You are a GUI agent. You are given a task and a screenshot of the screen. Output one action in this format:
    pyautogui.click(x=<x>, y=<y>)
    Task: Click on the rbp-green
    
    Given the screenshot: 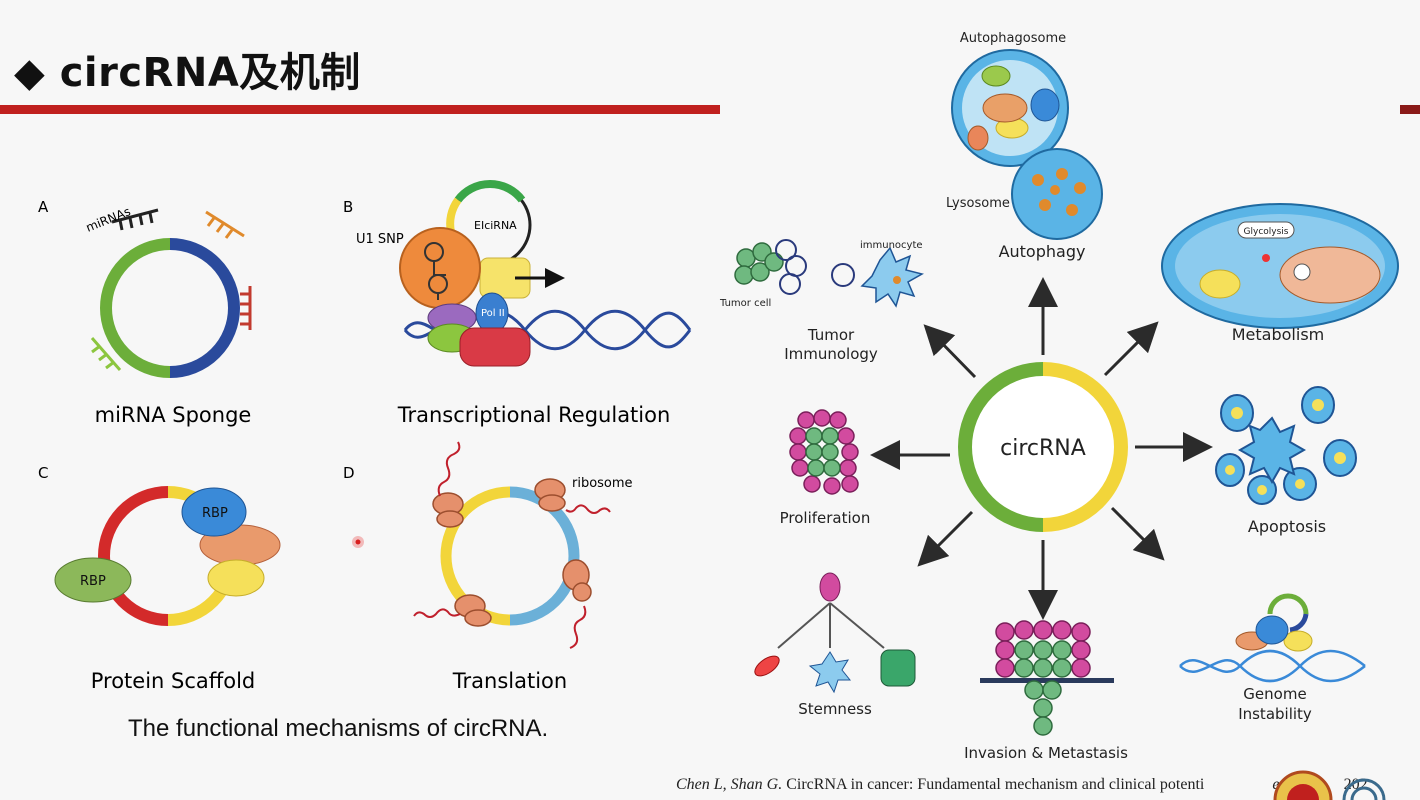 What is the action you would take?
    pyautogui.click(x=93, y=580)
    